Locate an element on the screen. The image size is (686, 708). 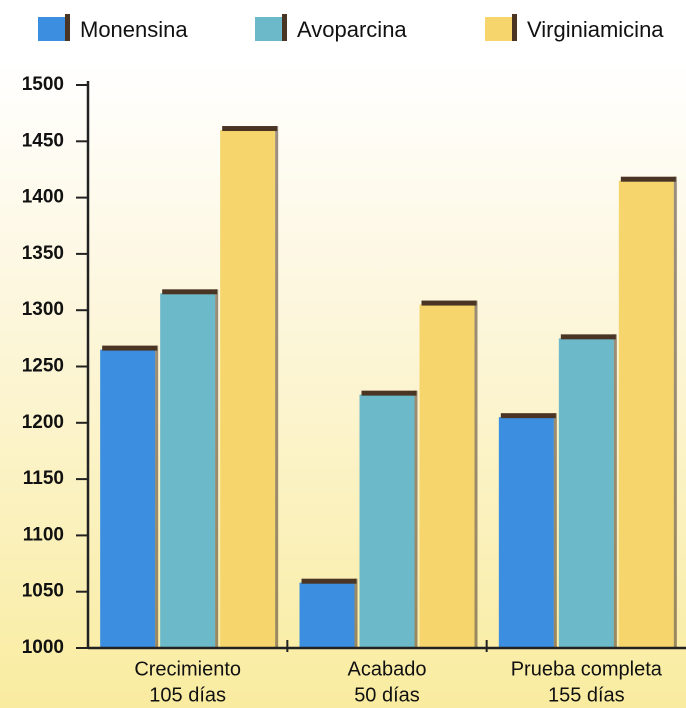
y-tick-label: 1400 is located at coordinates (43, 197).